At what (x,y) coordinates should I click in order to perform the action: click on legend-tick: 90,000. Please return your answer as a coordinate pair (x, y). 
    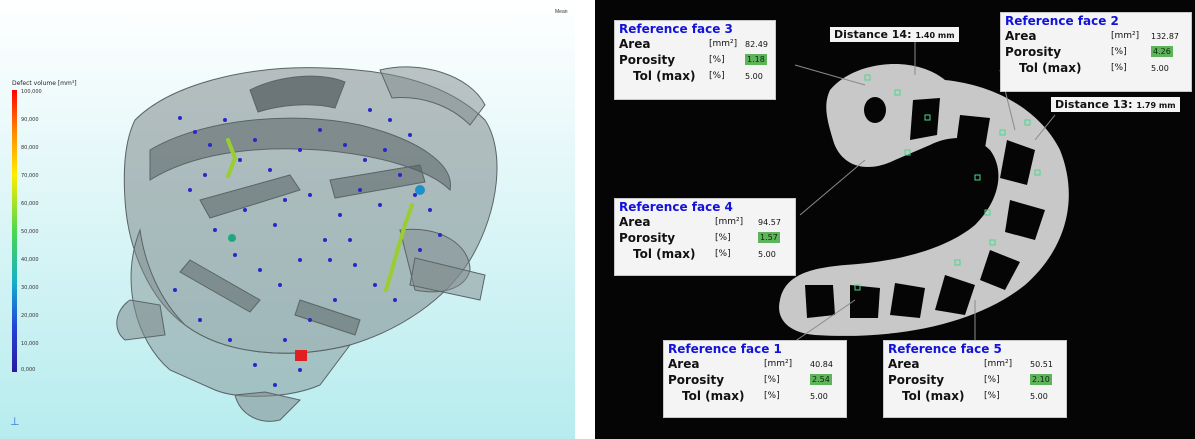
    Looking at the image, I should click on (30, 120).